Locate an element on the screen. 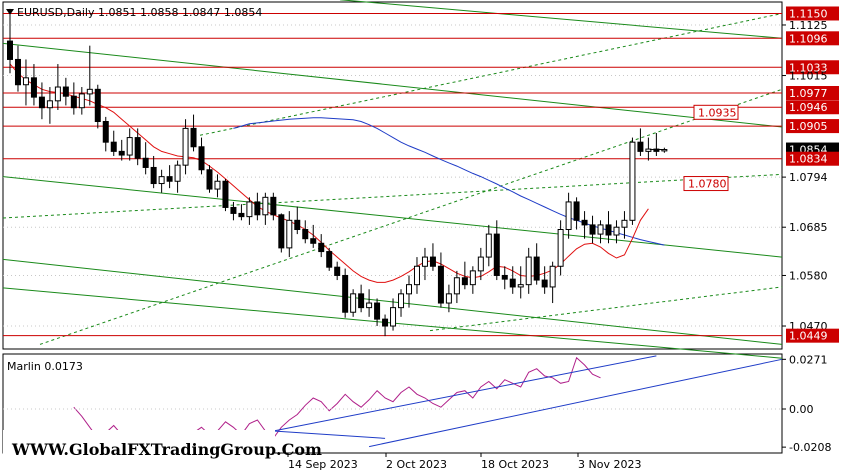 The height and width of the screenshot is (475, 841). price-label: 1.1125 is located at coordinates (808, 25).